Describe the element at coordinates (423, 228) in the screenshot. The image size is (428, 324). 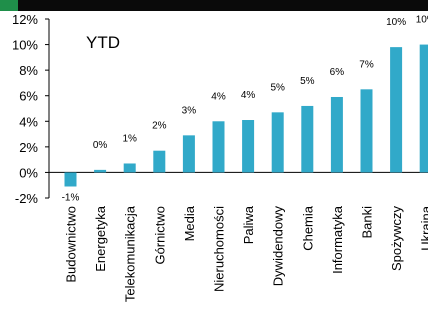
I see `category-label: Ukraina` at that location.